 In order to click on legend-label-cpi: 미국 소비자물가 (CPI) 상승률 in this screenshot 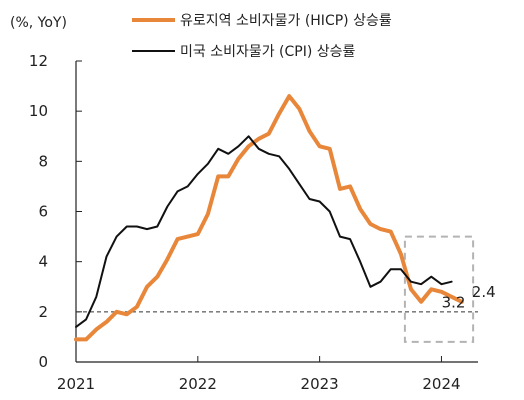, I will do `click(268, 52)`.